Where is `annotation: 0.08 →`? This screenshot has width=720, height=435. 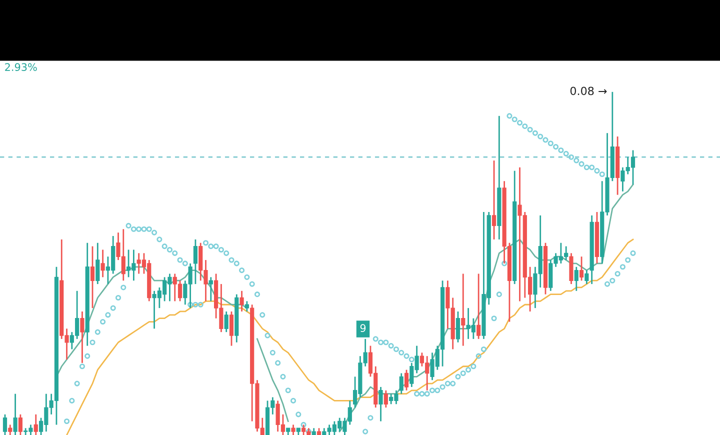
annotation: 0.08 → is located at coordinates (588, 91).